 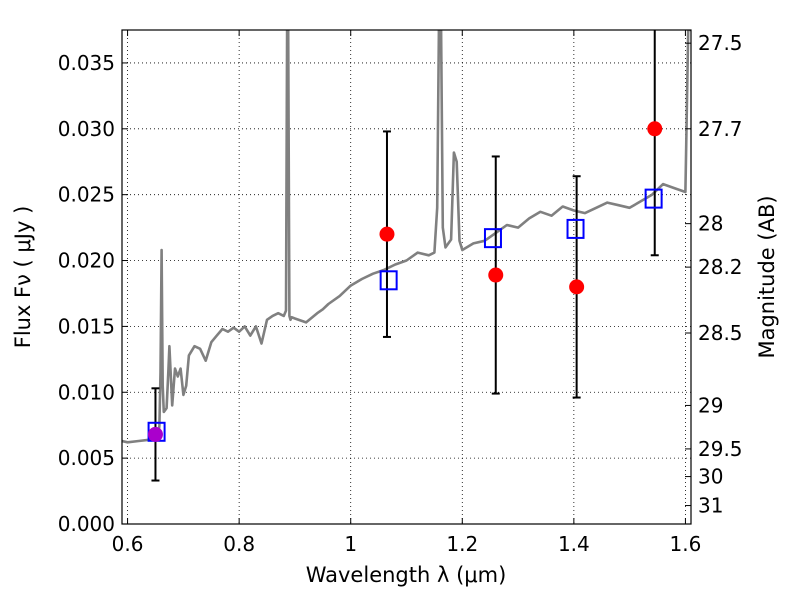 I want to click on y2-tick-label: 29, so click(x=710, y=405).